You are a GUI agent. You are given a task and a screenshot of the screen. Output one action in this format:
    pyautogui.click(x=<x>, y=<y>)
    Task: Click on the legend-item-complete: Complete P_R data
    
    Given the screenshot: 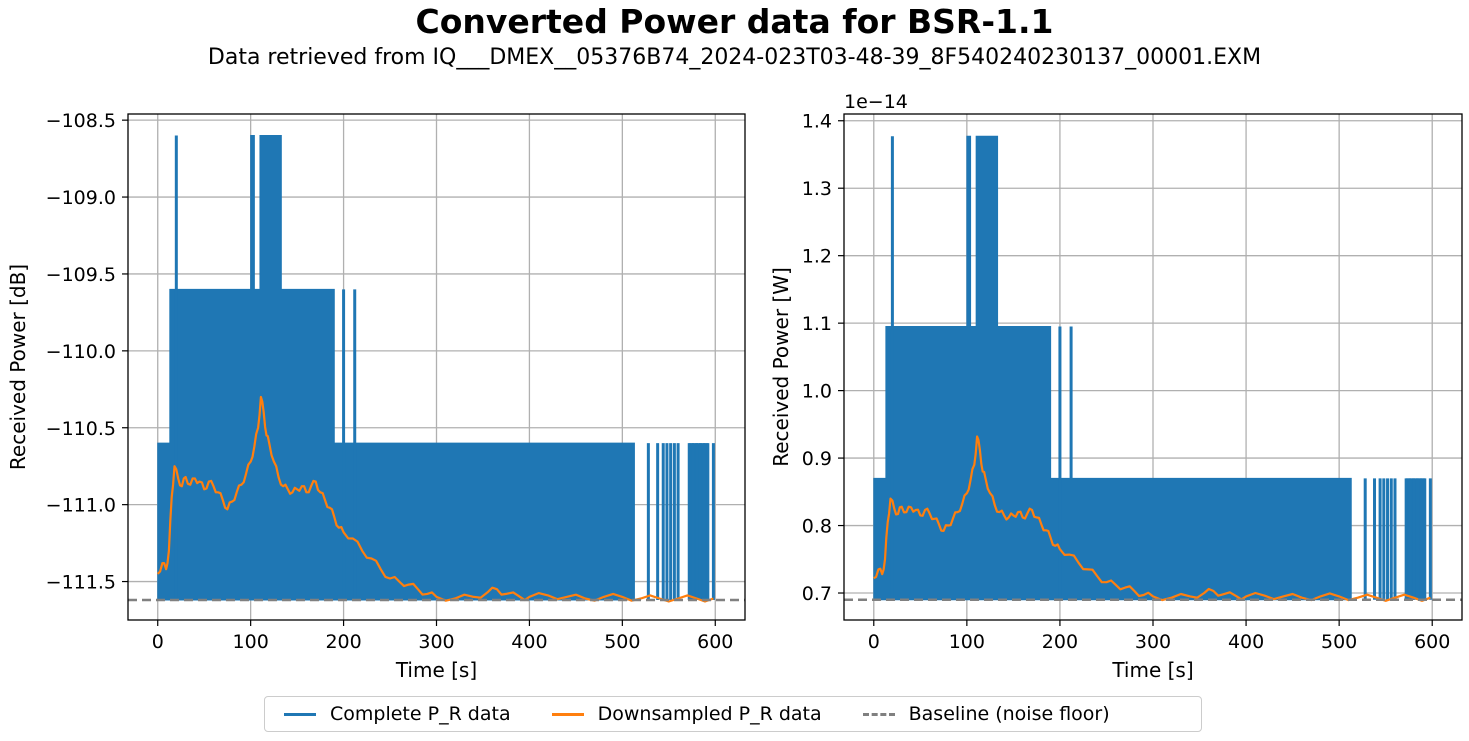 What is the action you would take?
    pyautogui.click(x=397, y=714)
    